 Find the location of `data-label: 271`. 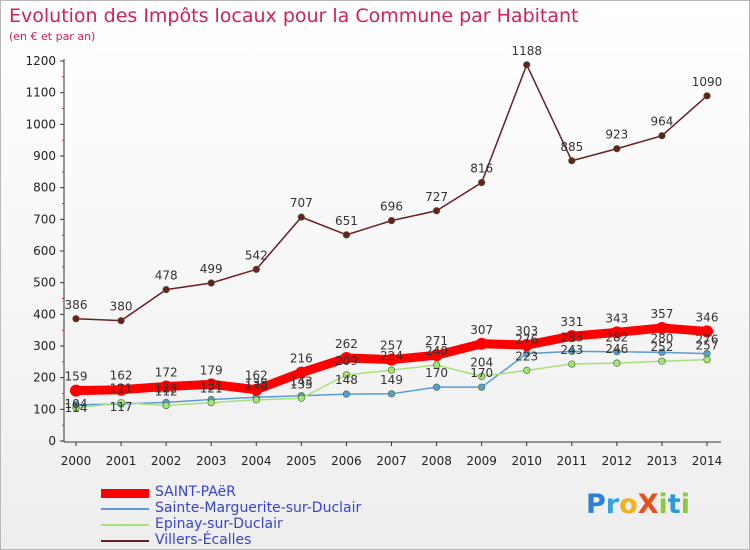

data-label: 271 is located at coordinates (436, 341).